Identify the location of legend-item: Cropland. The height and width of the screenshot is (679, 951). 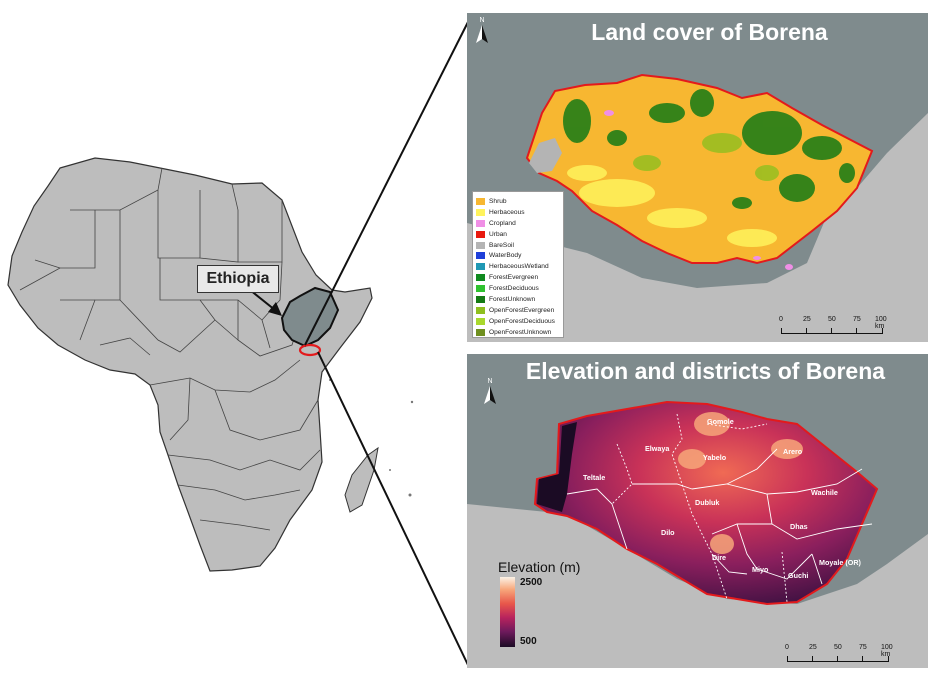
(518, 223).